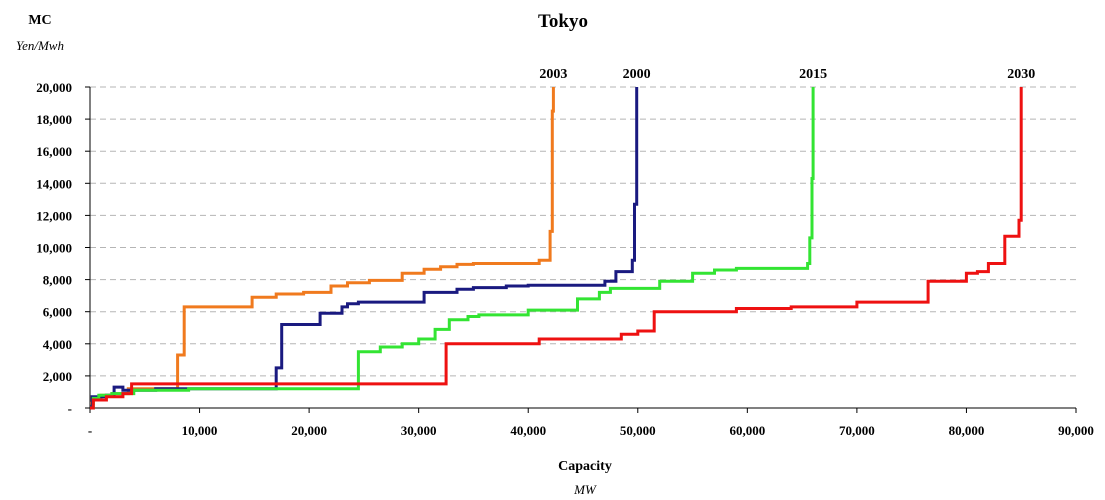 This screenshot has width=1105, height=500. I want to click on series-labels: 2003 2000 2015 2030, so click(787, 74).